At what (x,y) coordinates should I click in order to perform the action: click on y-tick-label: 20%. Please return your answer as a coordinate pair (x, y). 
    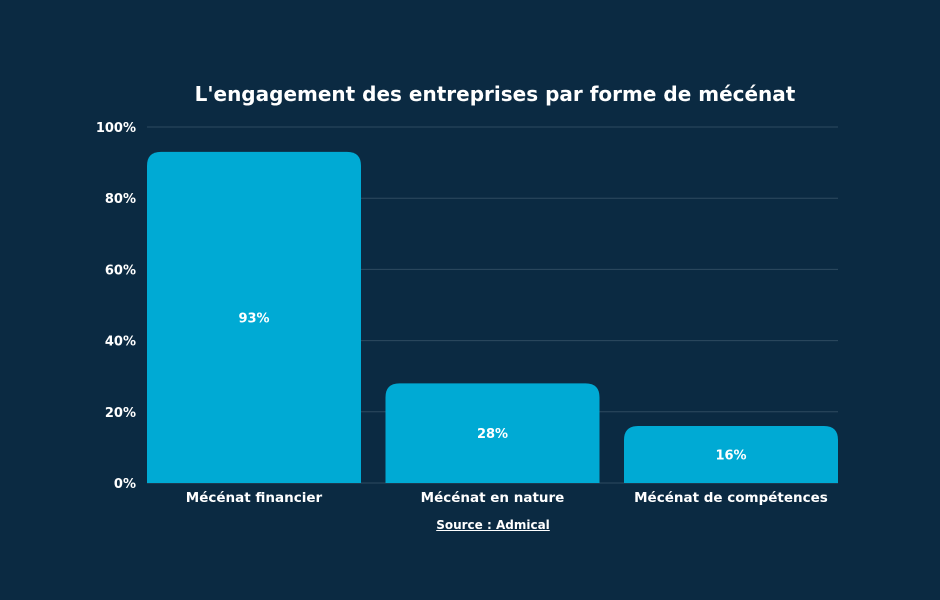
    Looking at the image, I should click on (120, 413).